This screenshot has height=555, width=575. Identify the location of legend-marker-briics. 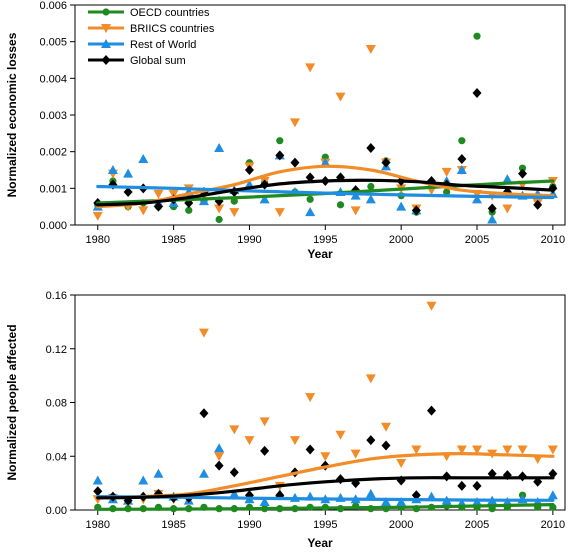
(106, 28).